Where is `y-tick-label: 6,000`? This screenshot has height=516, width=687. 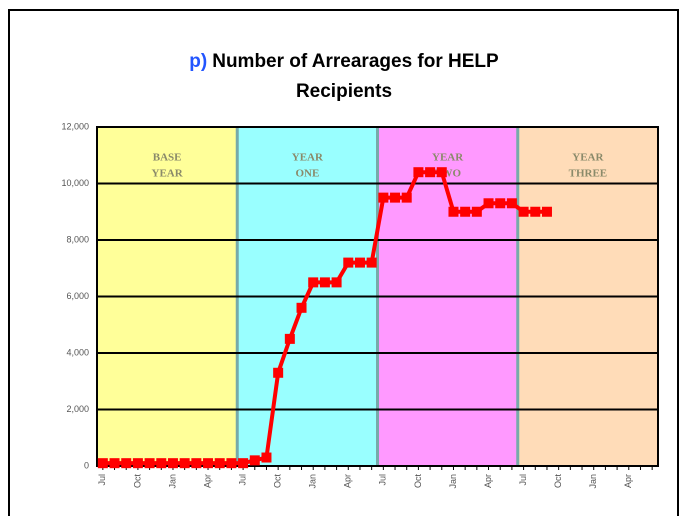
y-tick-label: 6,000 is located at coordinates (77, 296).